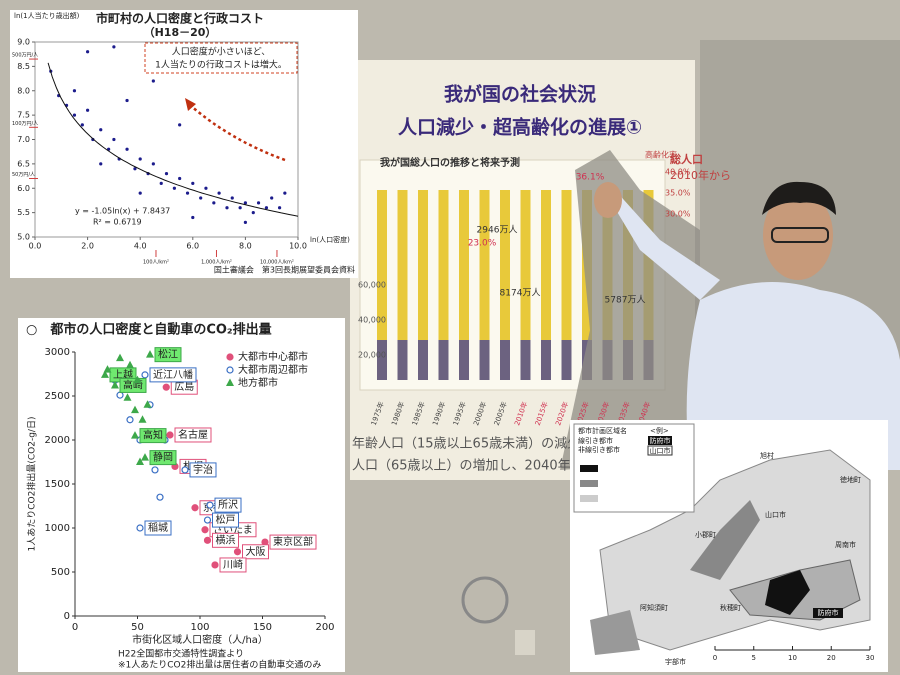  I want to click on label-bg, so click(828, 613).